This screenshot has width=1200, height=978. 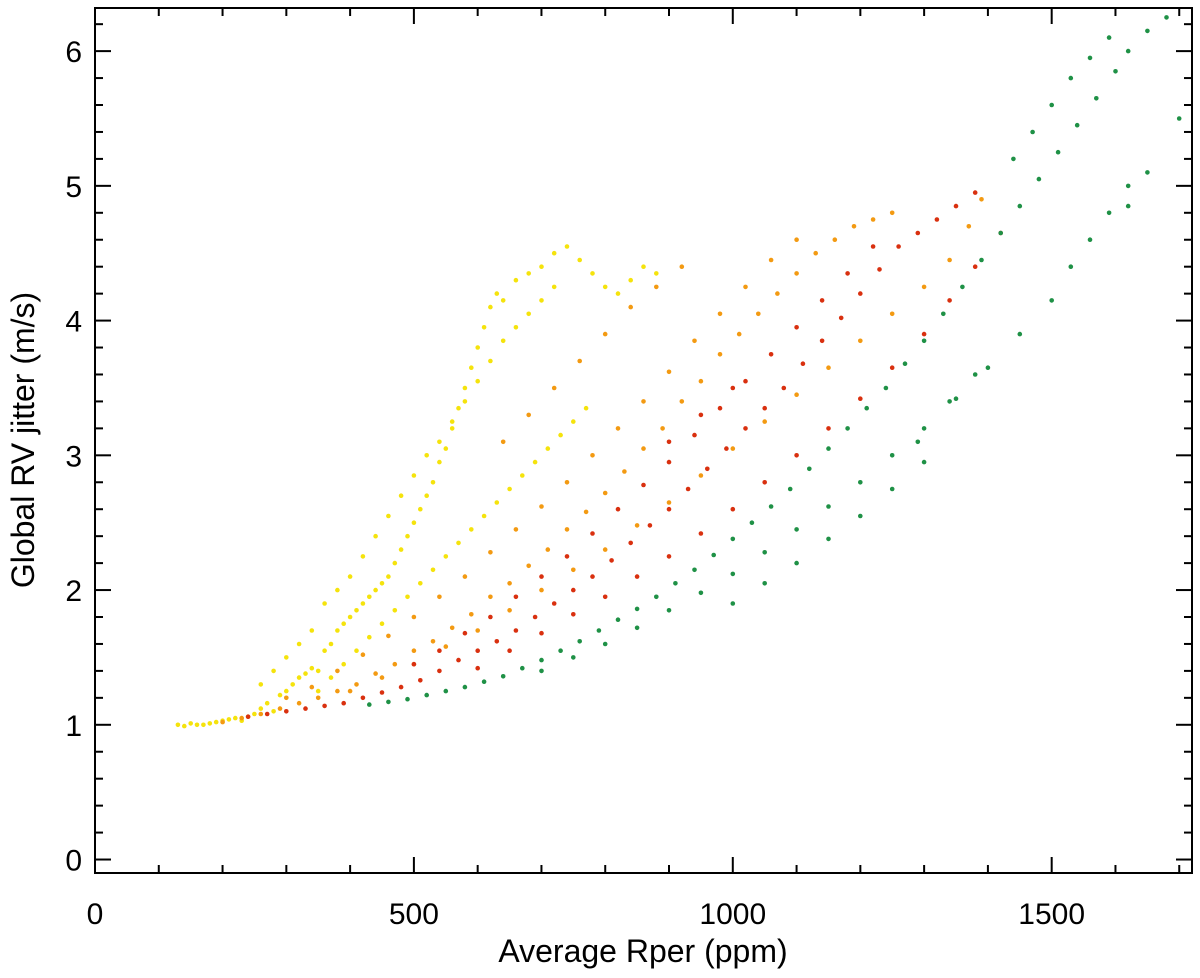 I want to click on y-tick-label: 1, so click(x=73, y=726).